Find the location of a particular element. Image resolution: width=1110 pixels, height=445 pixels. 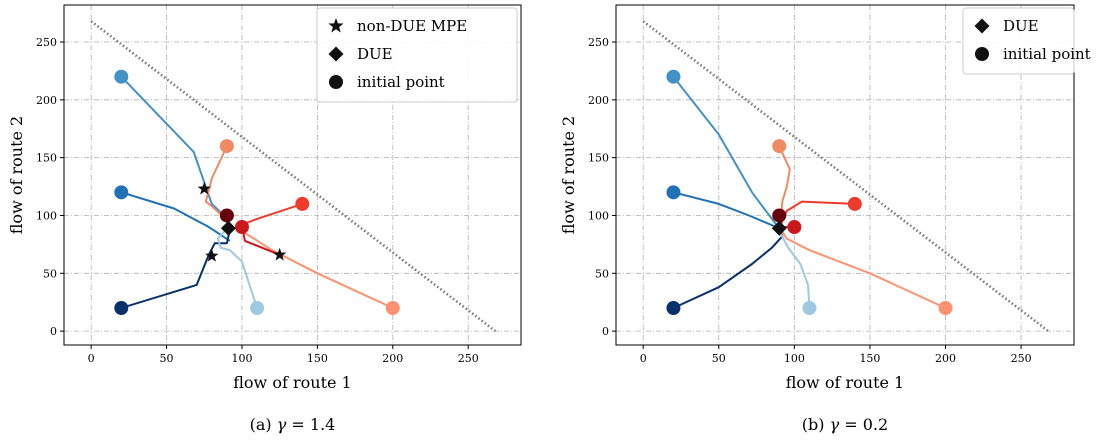

caption-value: = 1.4 is located at coordinates (310, 424).